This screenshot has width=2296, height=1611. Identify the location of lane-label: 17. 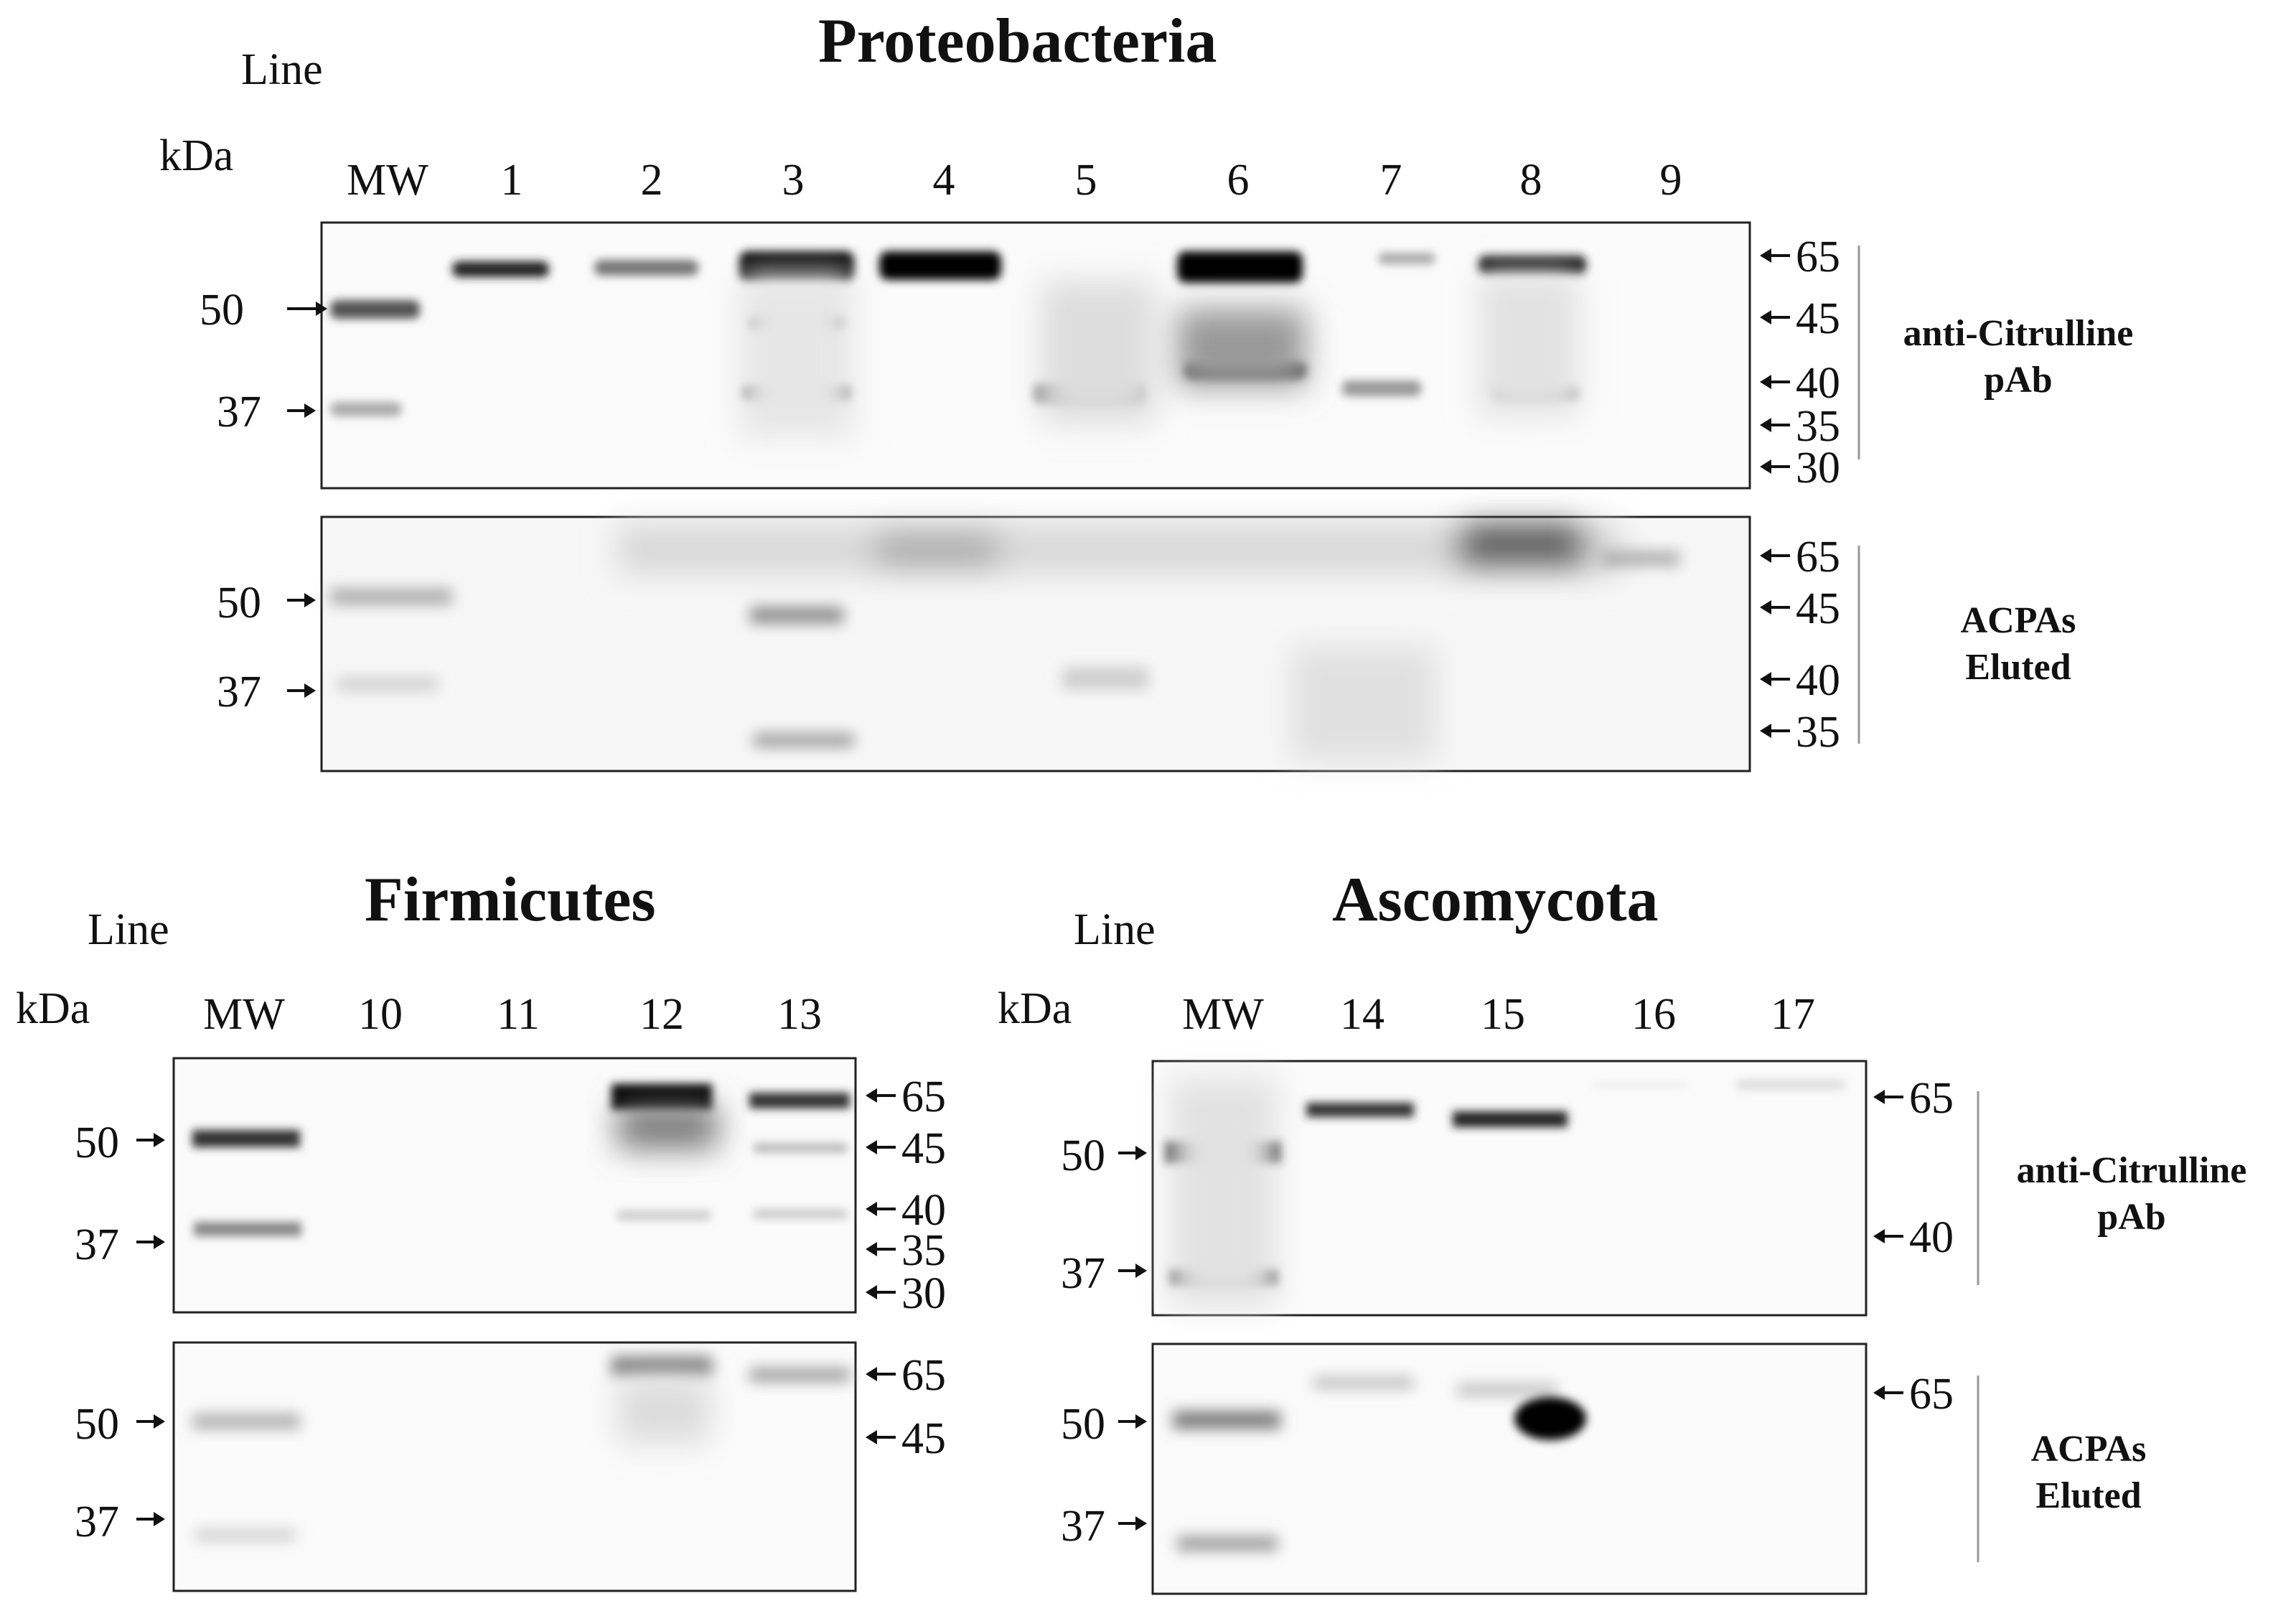
(1793, 1014).